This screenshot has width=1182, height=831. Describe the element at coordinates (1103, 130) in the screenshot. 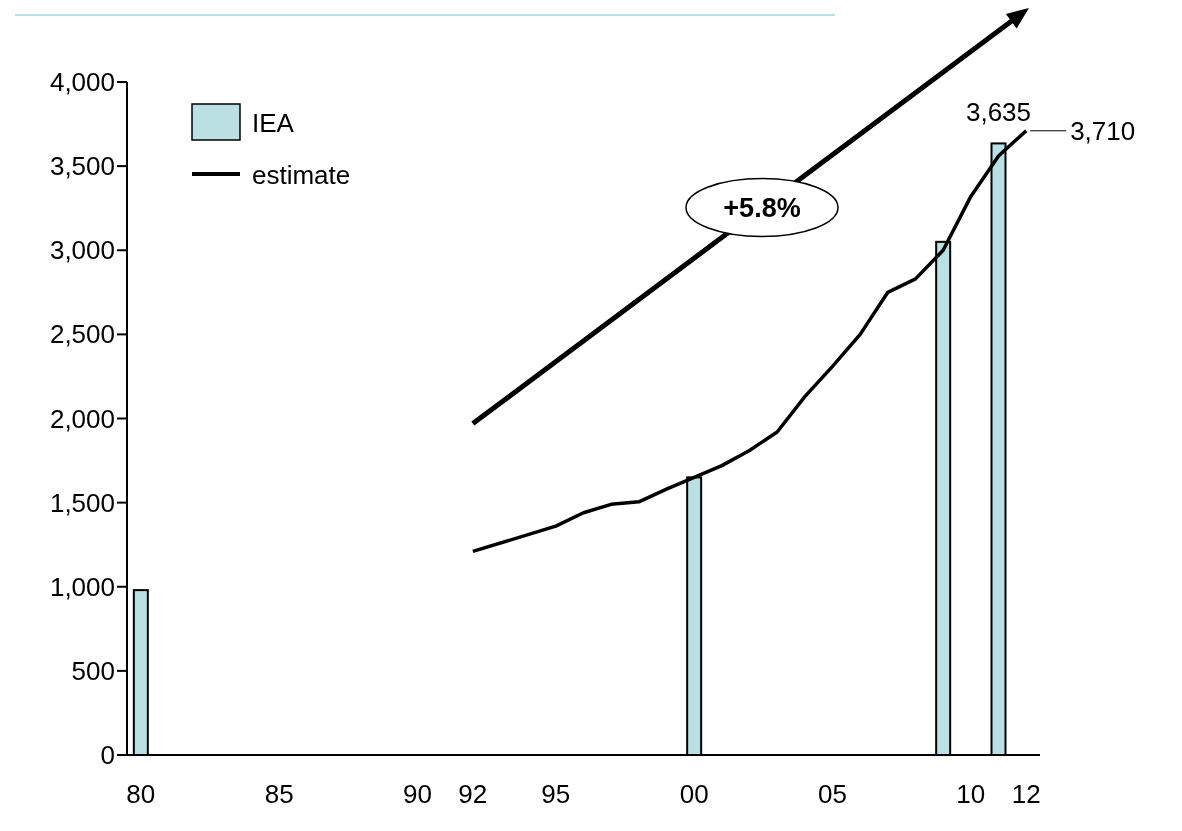

I see `data-label: 3,710` at that location.